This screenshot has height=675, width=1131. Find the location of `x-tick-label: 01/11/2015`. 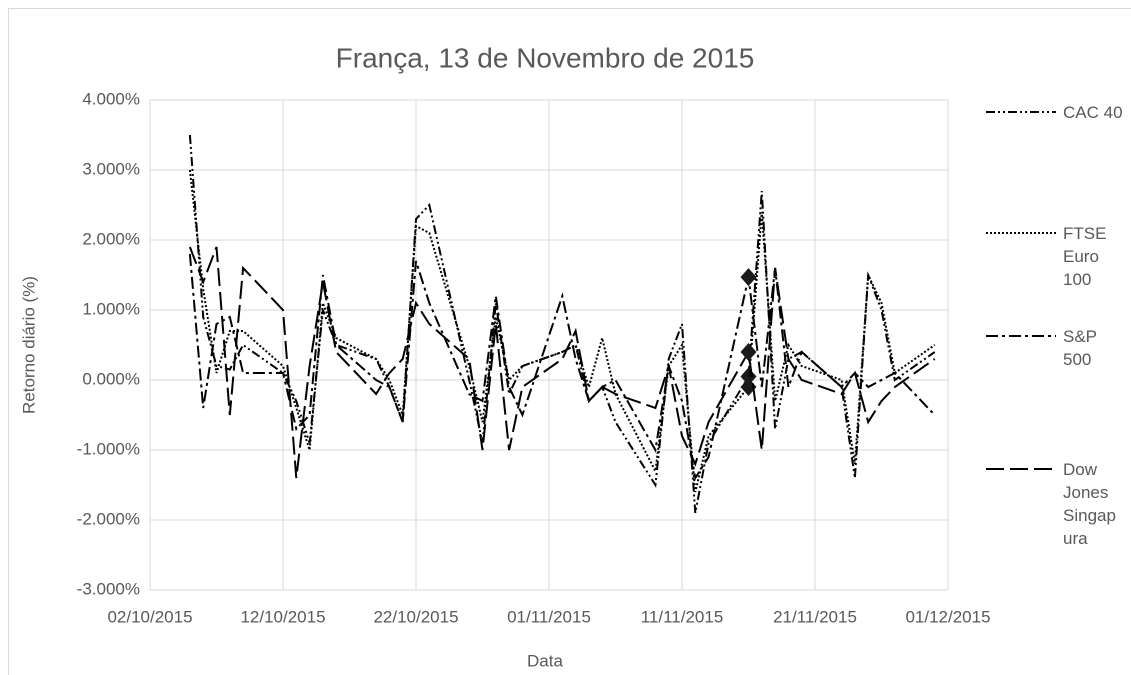

x-tick-label: 01/11/2015 is located at coordinates (549, 616).